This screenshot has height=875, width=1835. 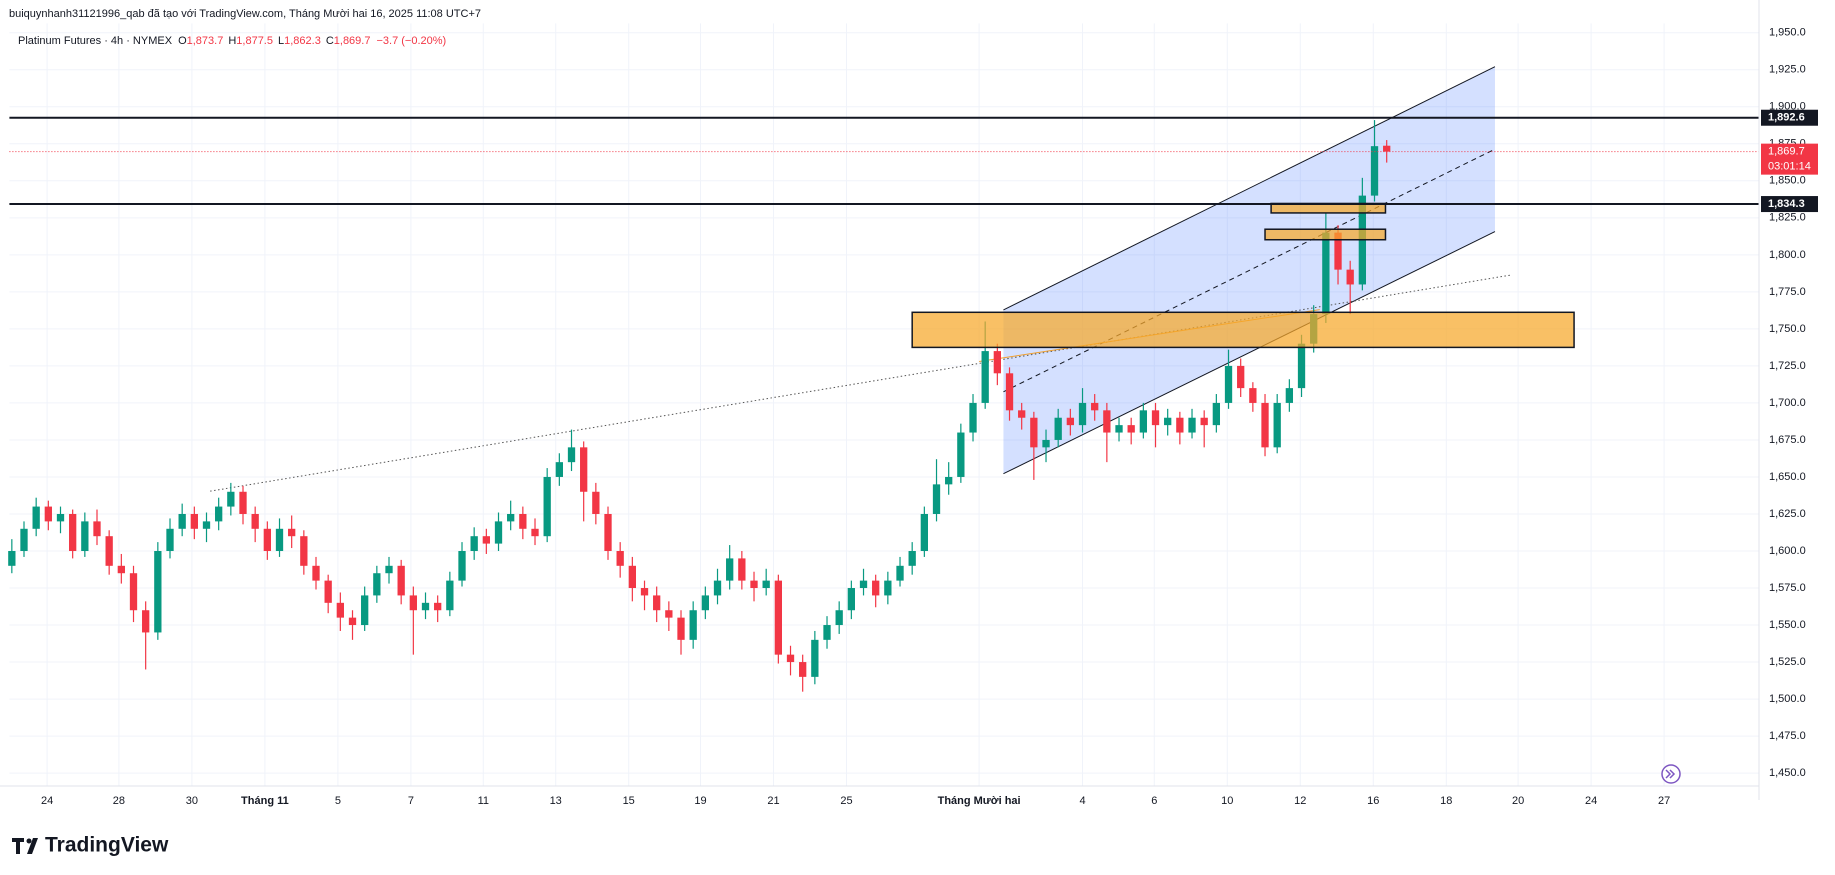 I want to click on legend-value: 1,873.7, so click(x=205, y=41).